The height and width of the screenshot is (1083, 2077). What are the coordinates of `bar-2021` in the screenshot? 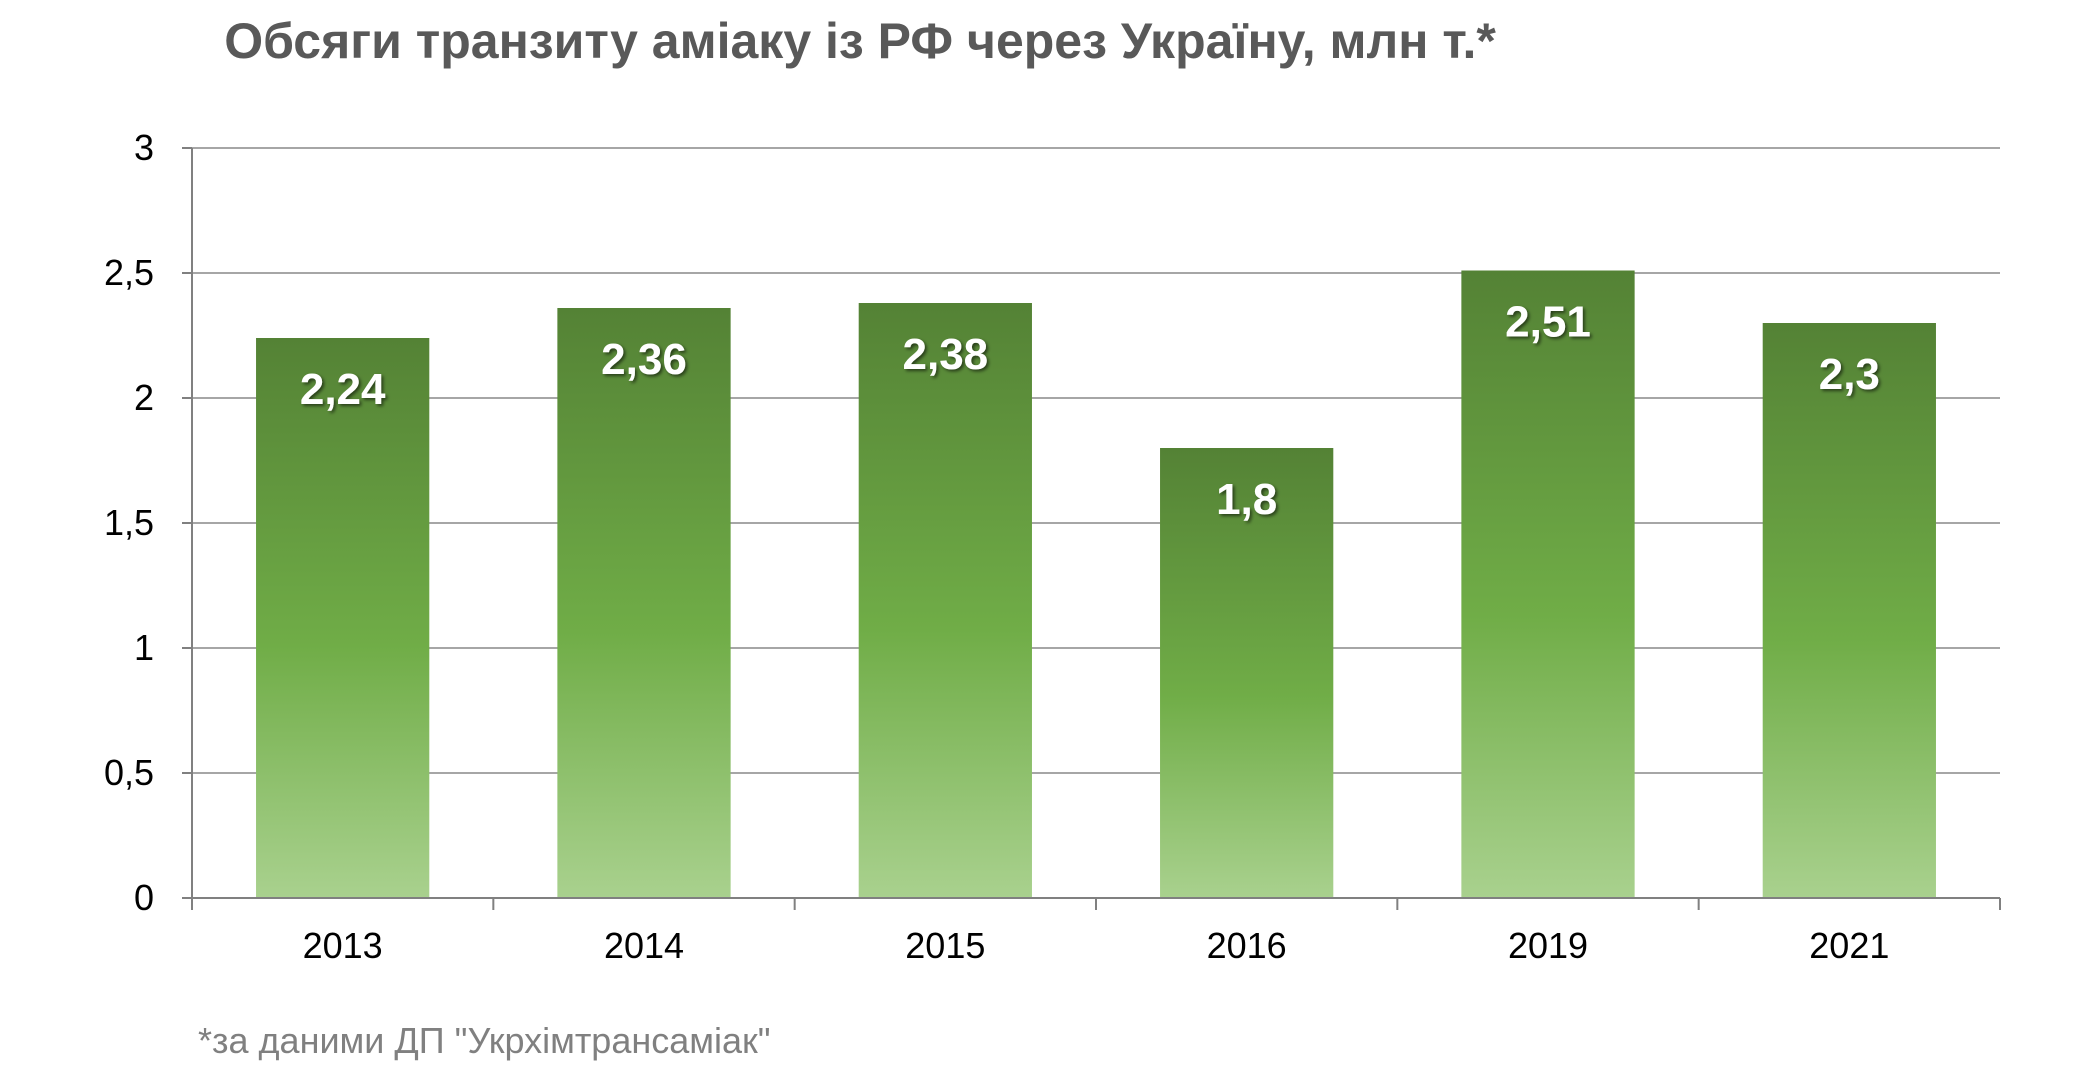 It's located at (1849, 610).